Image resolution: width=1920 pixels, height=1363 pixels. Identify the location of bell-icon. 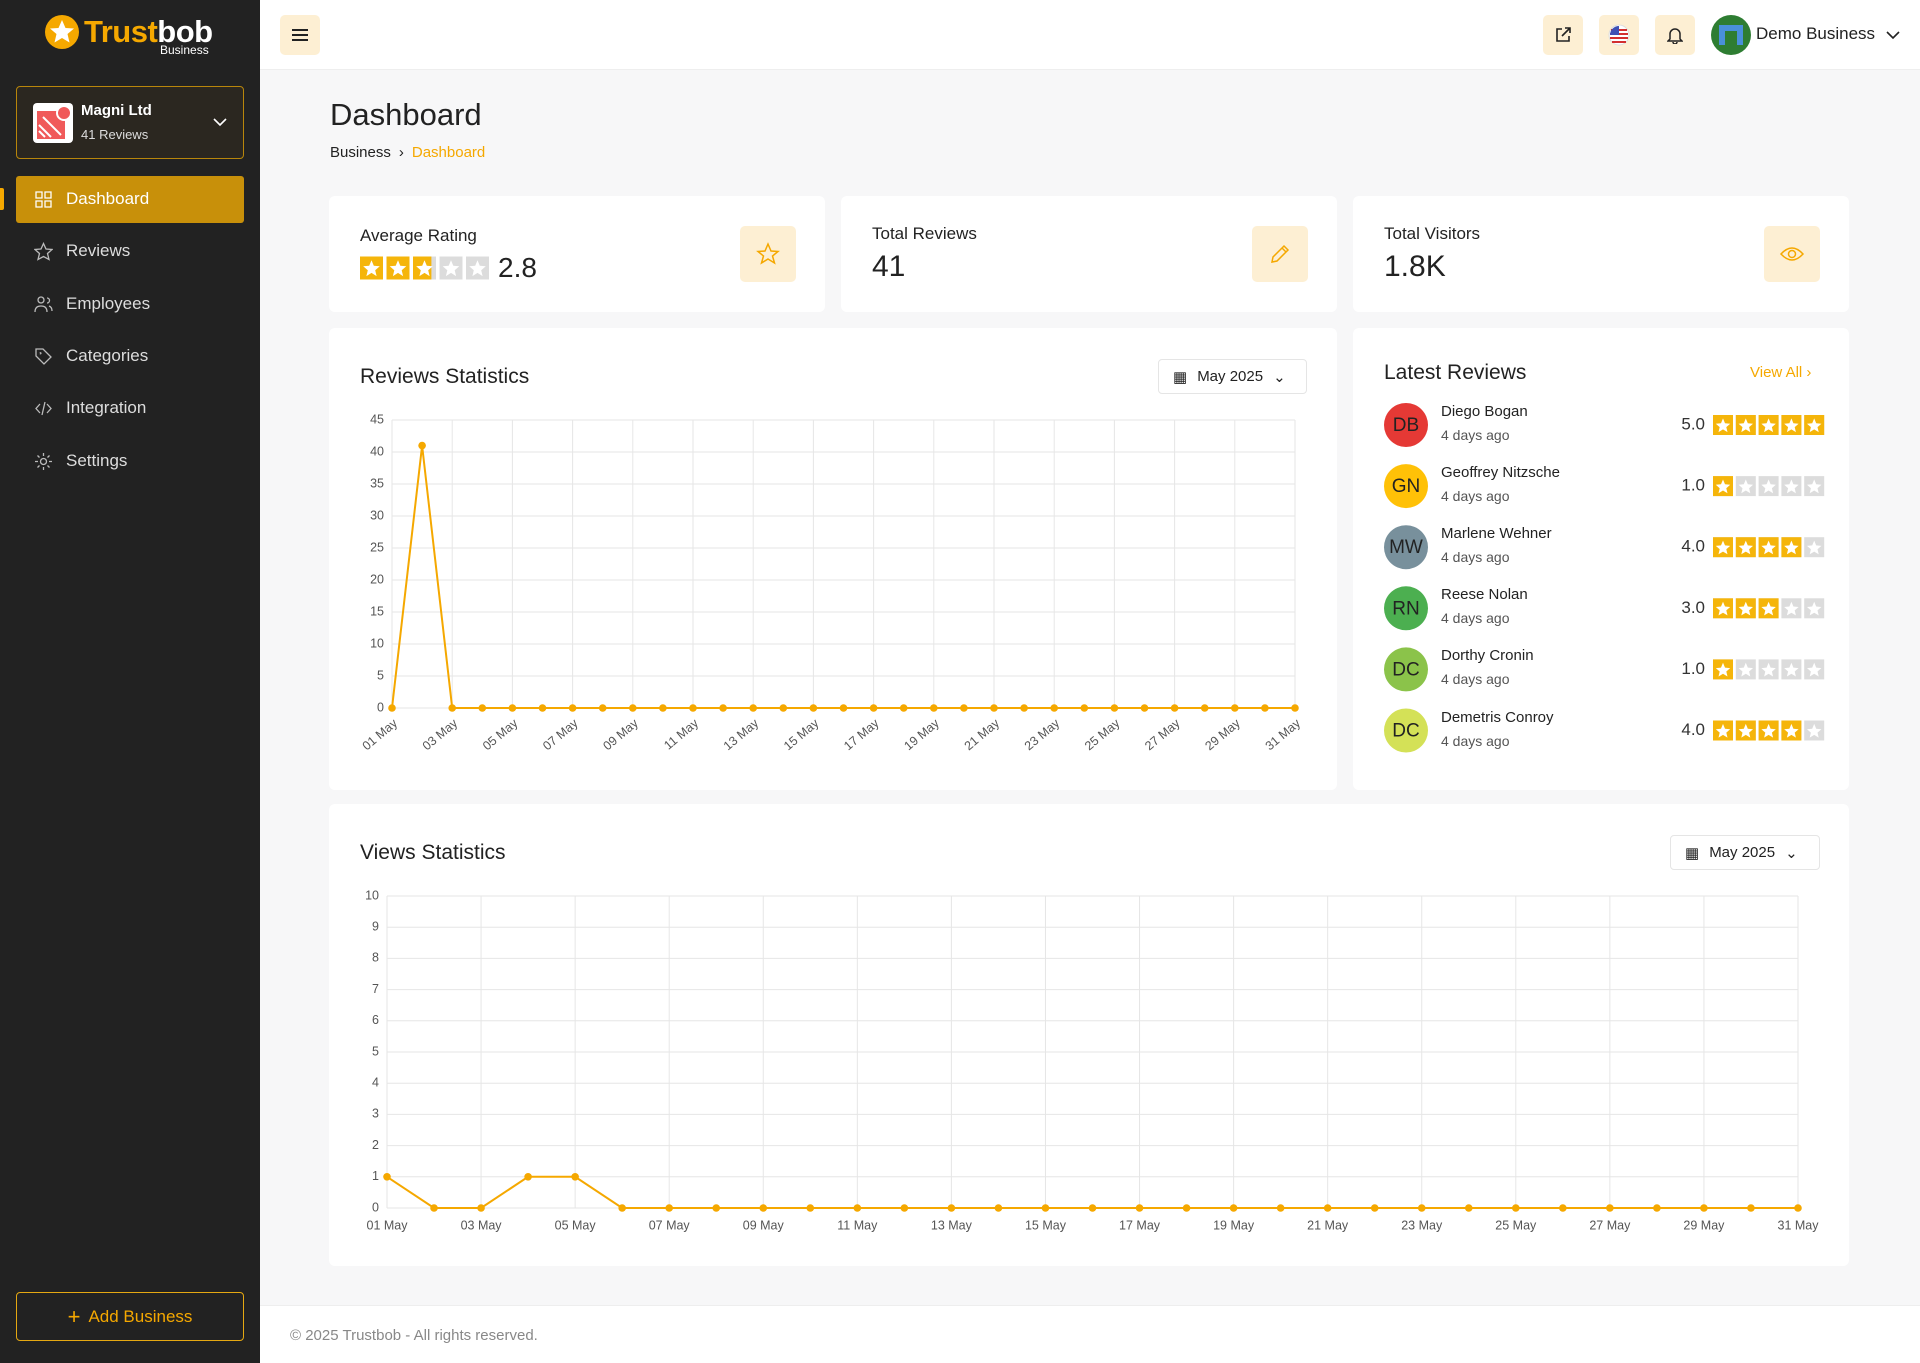
(1675, 36).